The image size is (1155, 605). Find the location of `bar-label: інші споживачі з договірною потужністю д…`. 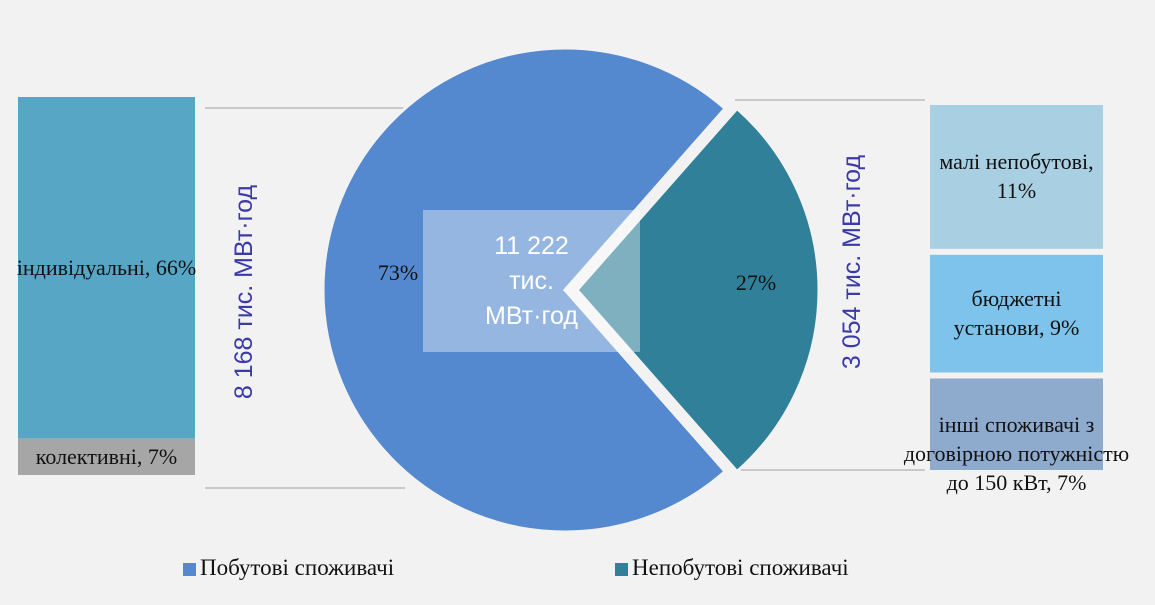

bar-label: інші споживачі з договірною потужністю д… is located at coordinates (1016, 453).